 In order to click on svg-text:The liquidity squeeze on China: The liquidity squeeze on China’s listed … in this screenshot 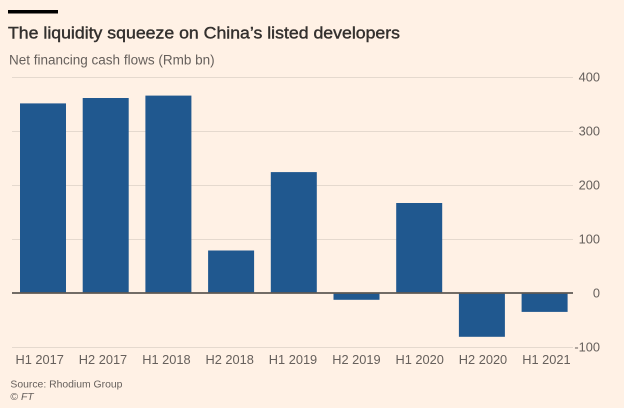, I will do `click(204, 34)`.